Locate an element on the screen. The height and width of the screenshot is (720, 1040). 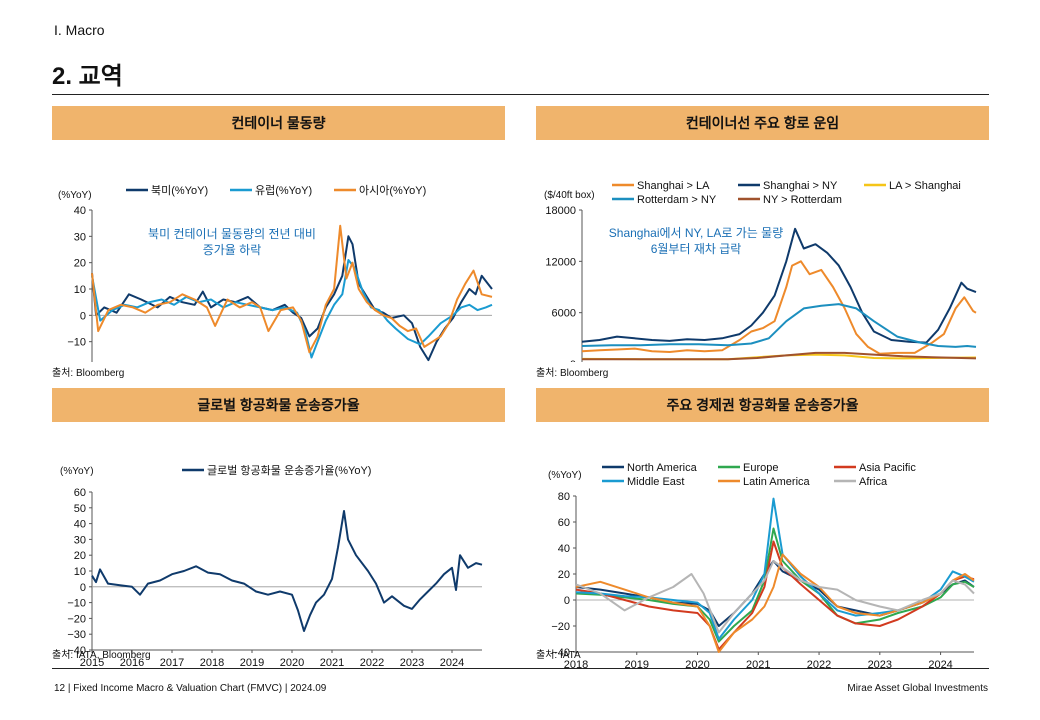
page-title: 2. 교역 is located at coordinates (87, 76).